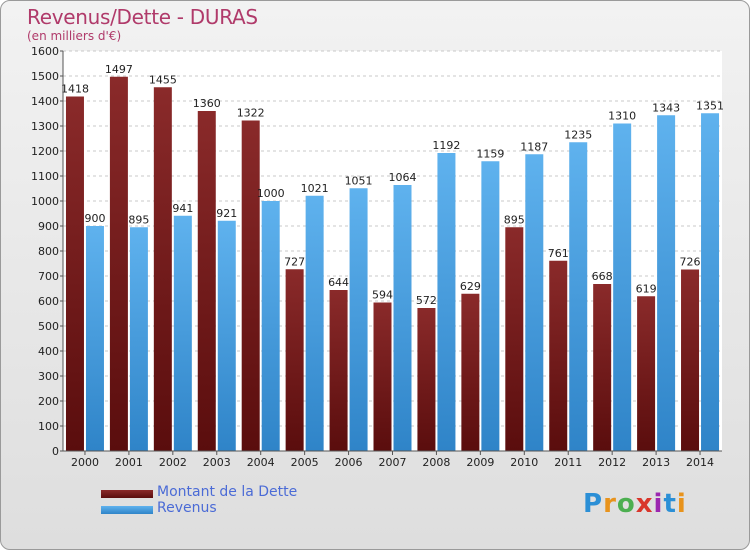  What do you see at coordinates (446, 145) in the screenshot?
I see `data-label: 1192` at bounding box center [446, 145].